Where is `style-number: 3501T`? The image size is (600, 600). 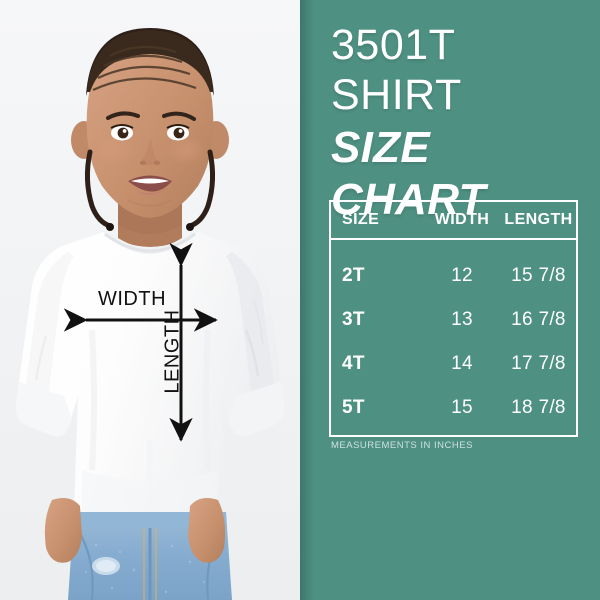 style-number: 3501T is located at coordinates (393, 45).